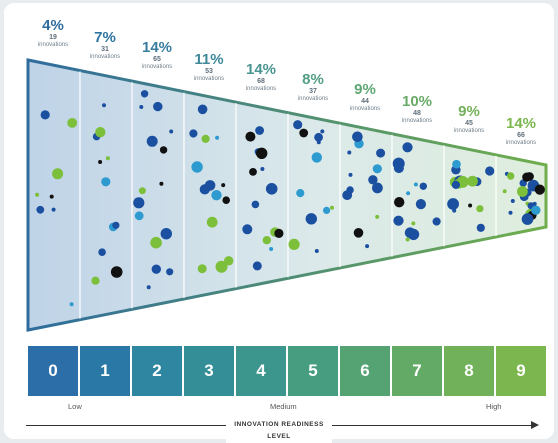  I want to click on level-count: 53, so click(209, 71).